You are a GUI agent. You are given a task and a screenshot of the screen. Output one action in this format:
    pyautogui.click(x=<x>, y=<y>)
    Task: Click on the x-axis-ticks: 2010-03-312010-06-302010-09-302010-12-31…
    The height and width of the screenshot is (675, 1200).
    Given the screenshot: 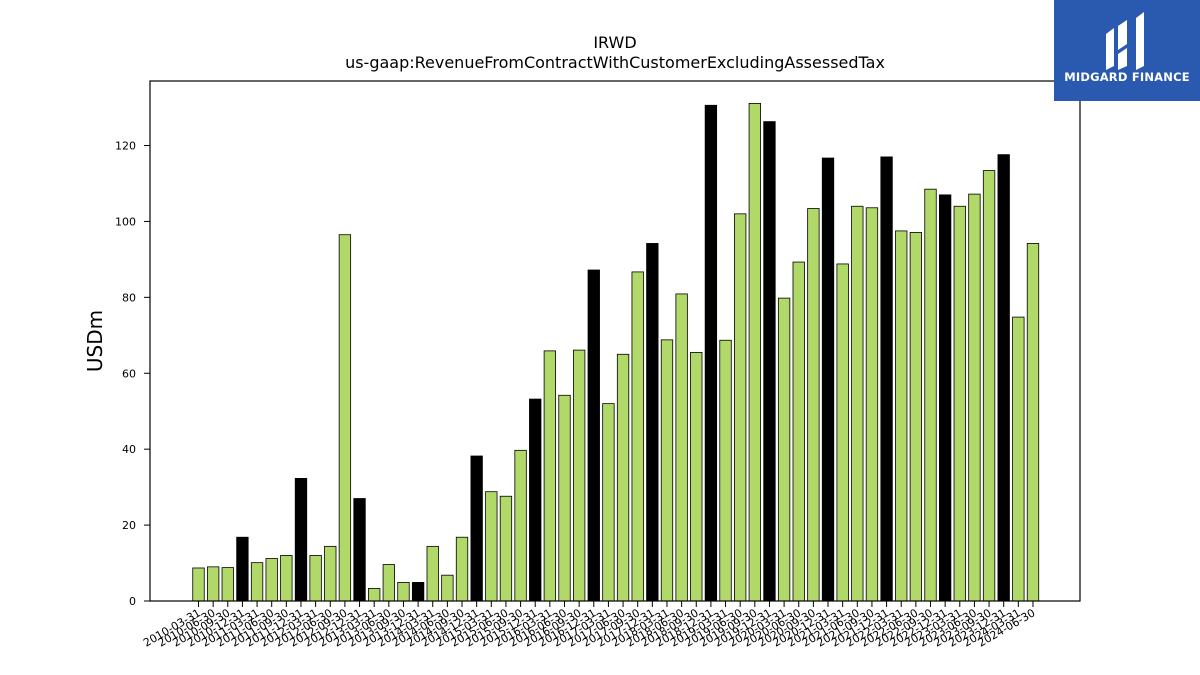 What is the action you would take?
    pyautogui.click(x=589, y=625)
    